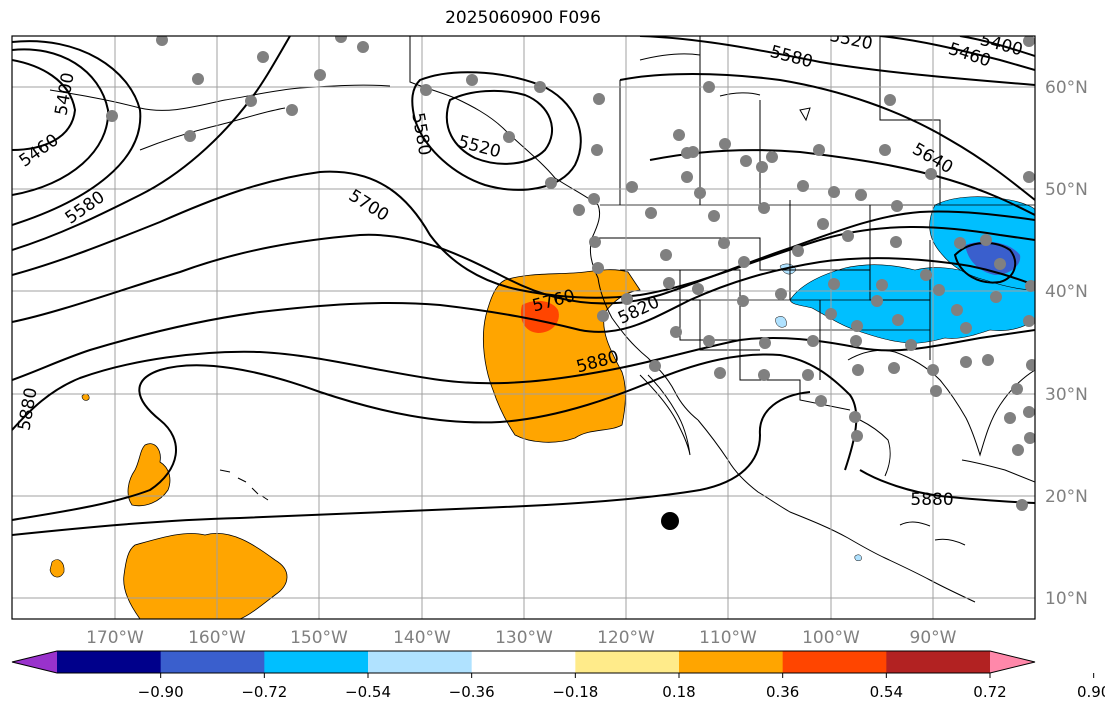 Image resolution: width=1105 pixels, height=712 pixels. Describe the element at coordinates (411, 463) in the screenshot. I see `contour-5880-south` at that location.